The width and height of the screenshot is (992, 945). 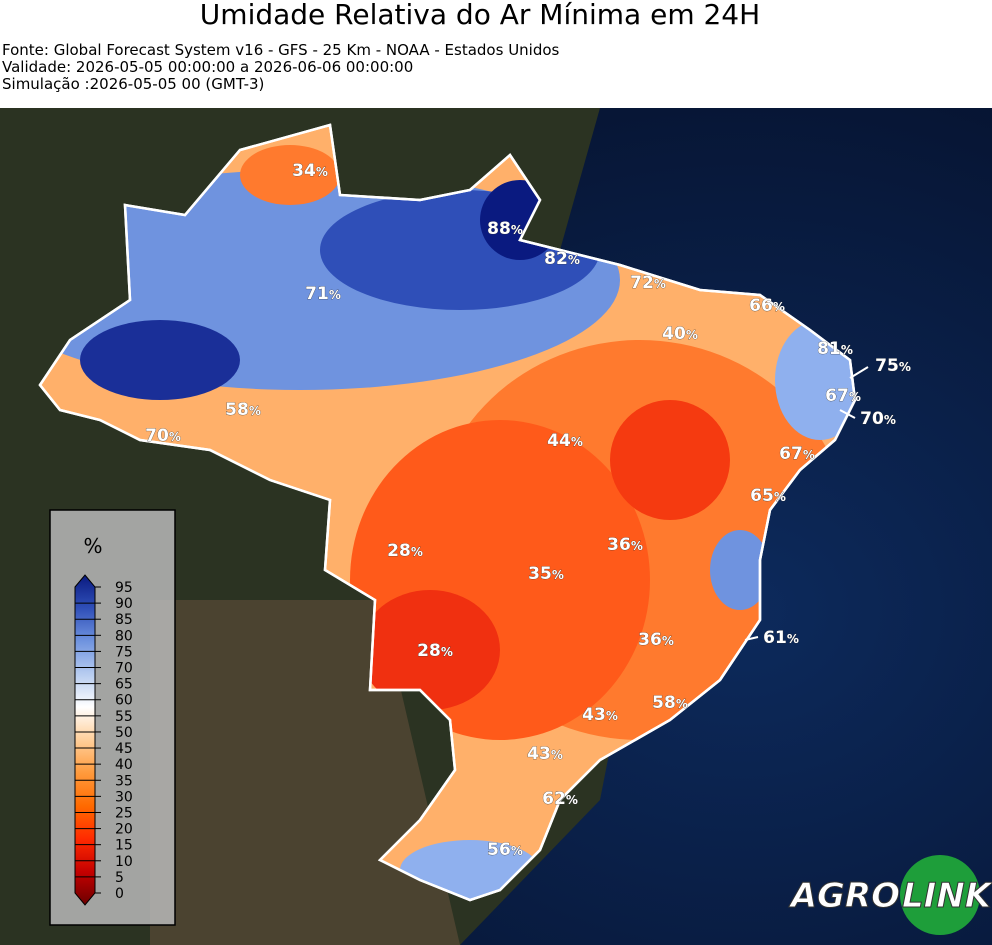 I want to click on humidity-label: 75%, so click(x=893, y=366).